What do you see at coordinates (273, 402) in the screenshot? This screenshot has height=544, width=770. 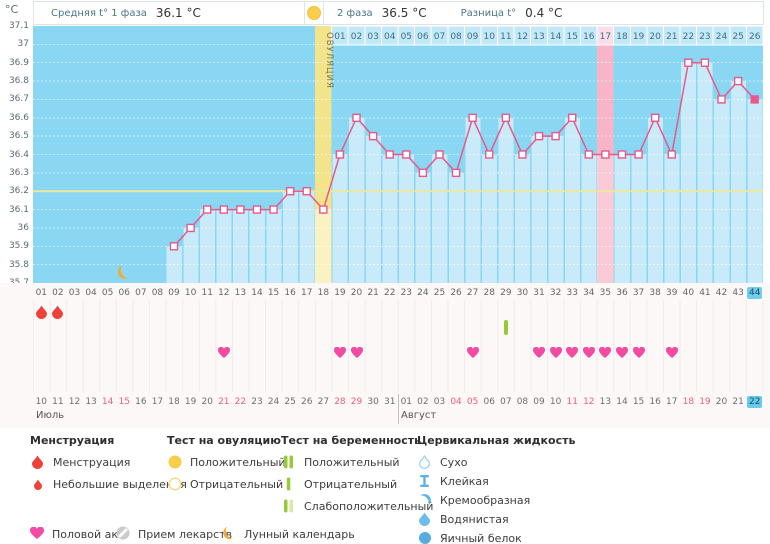 I see `date-cell: 24` at bounding box center [273, 402].